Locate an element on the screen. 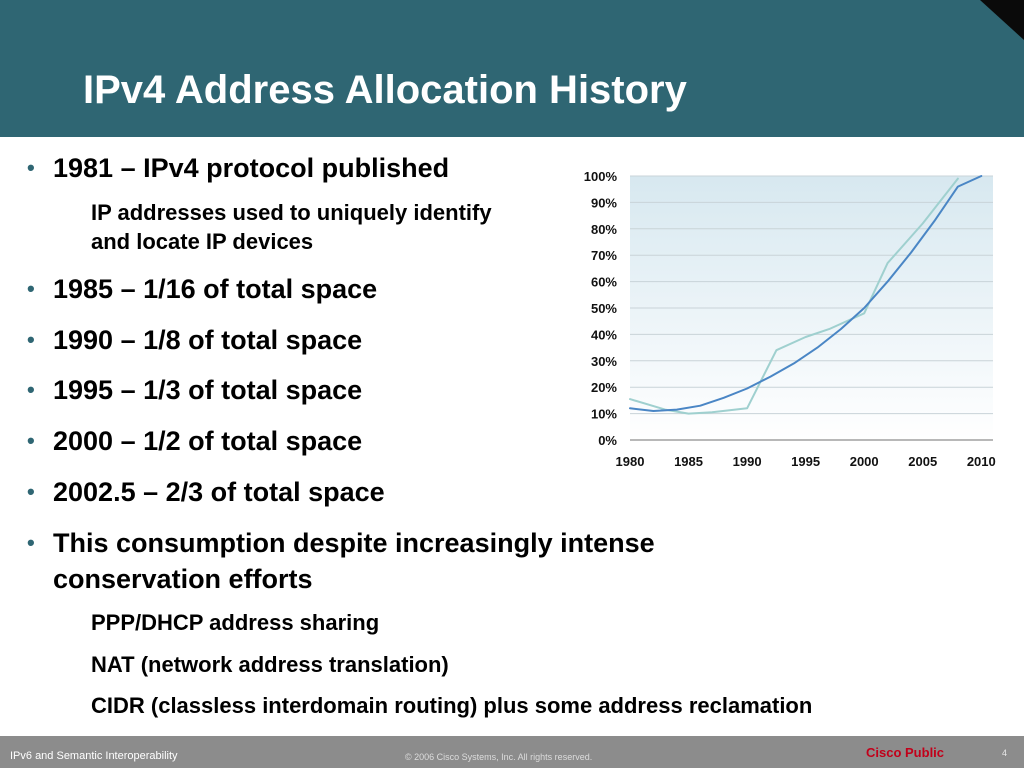 This screenshot has height=768, width=1024. y-tick-label: 30% is located at coordinates (604, 361).